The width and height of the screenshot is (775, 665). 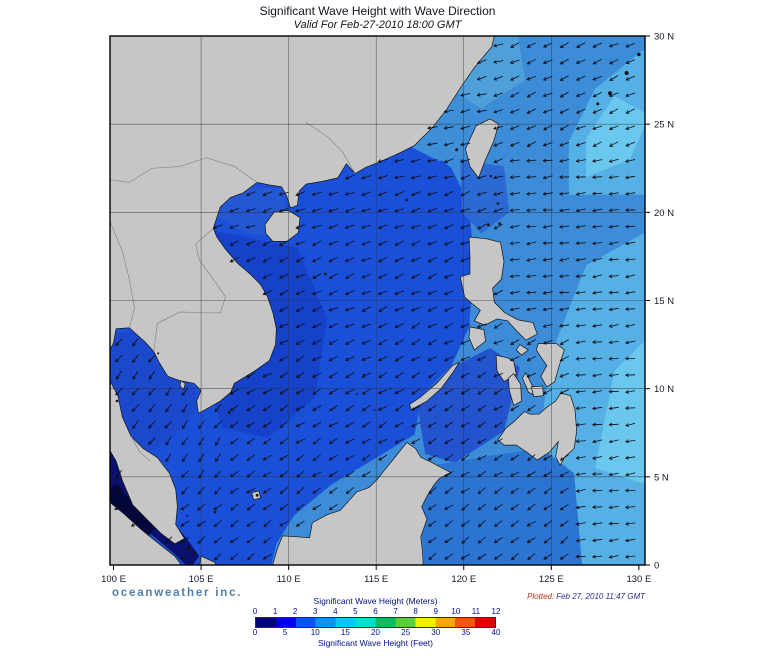 I want to click on colorbar-meters-tick: 12, so click(x=496, y=611).